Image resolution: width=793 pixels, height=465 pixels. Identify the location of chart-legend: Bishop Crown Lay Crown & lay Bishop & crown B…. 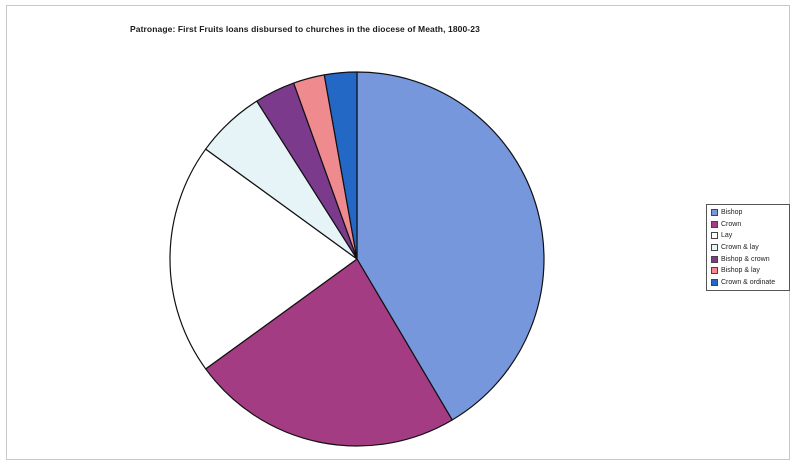
(748, 248).